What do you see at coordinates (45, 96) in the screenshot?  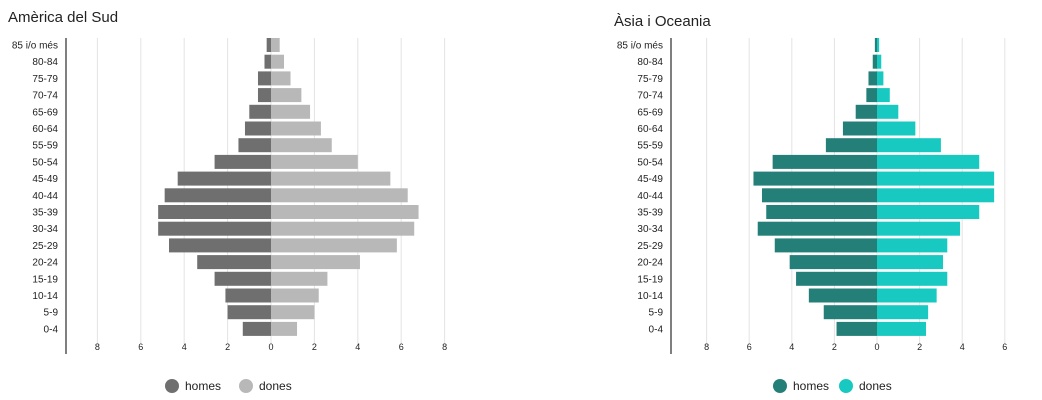 I see `age-group-label: 70-74` at bounding box center [45, 96].